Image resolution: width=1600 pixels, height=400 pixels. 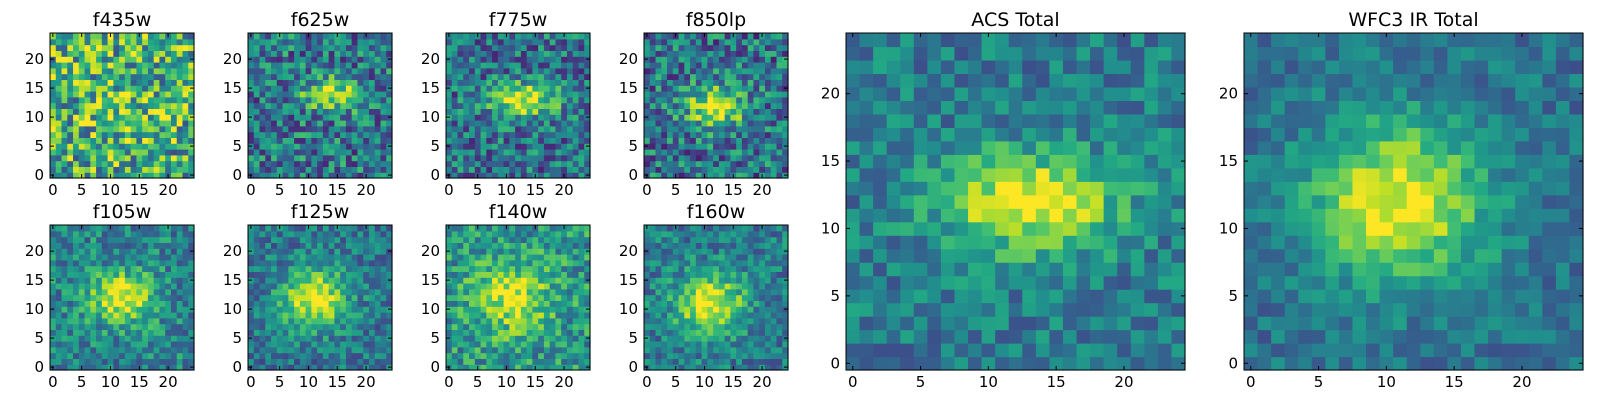 I want to click on x-tick-label: 15, so click(x=337, y=382).